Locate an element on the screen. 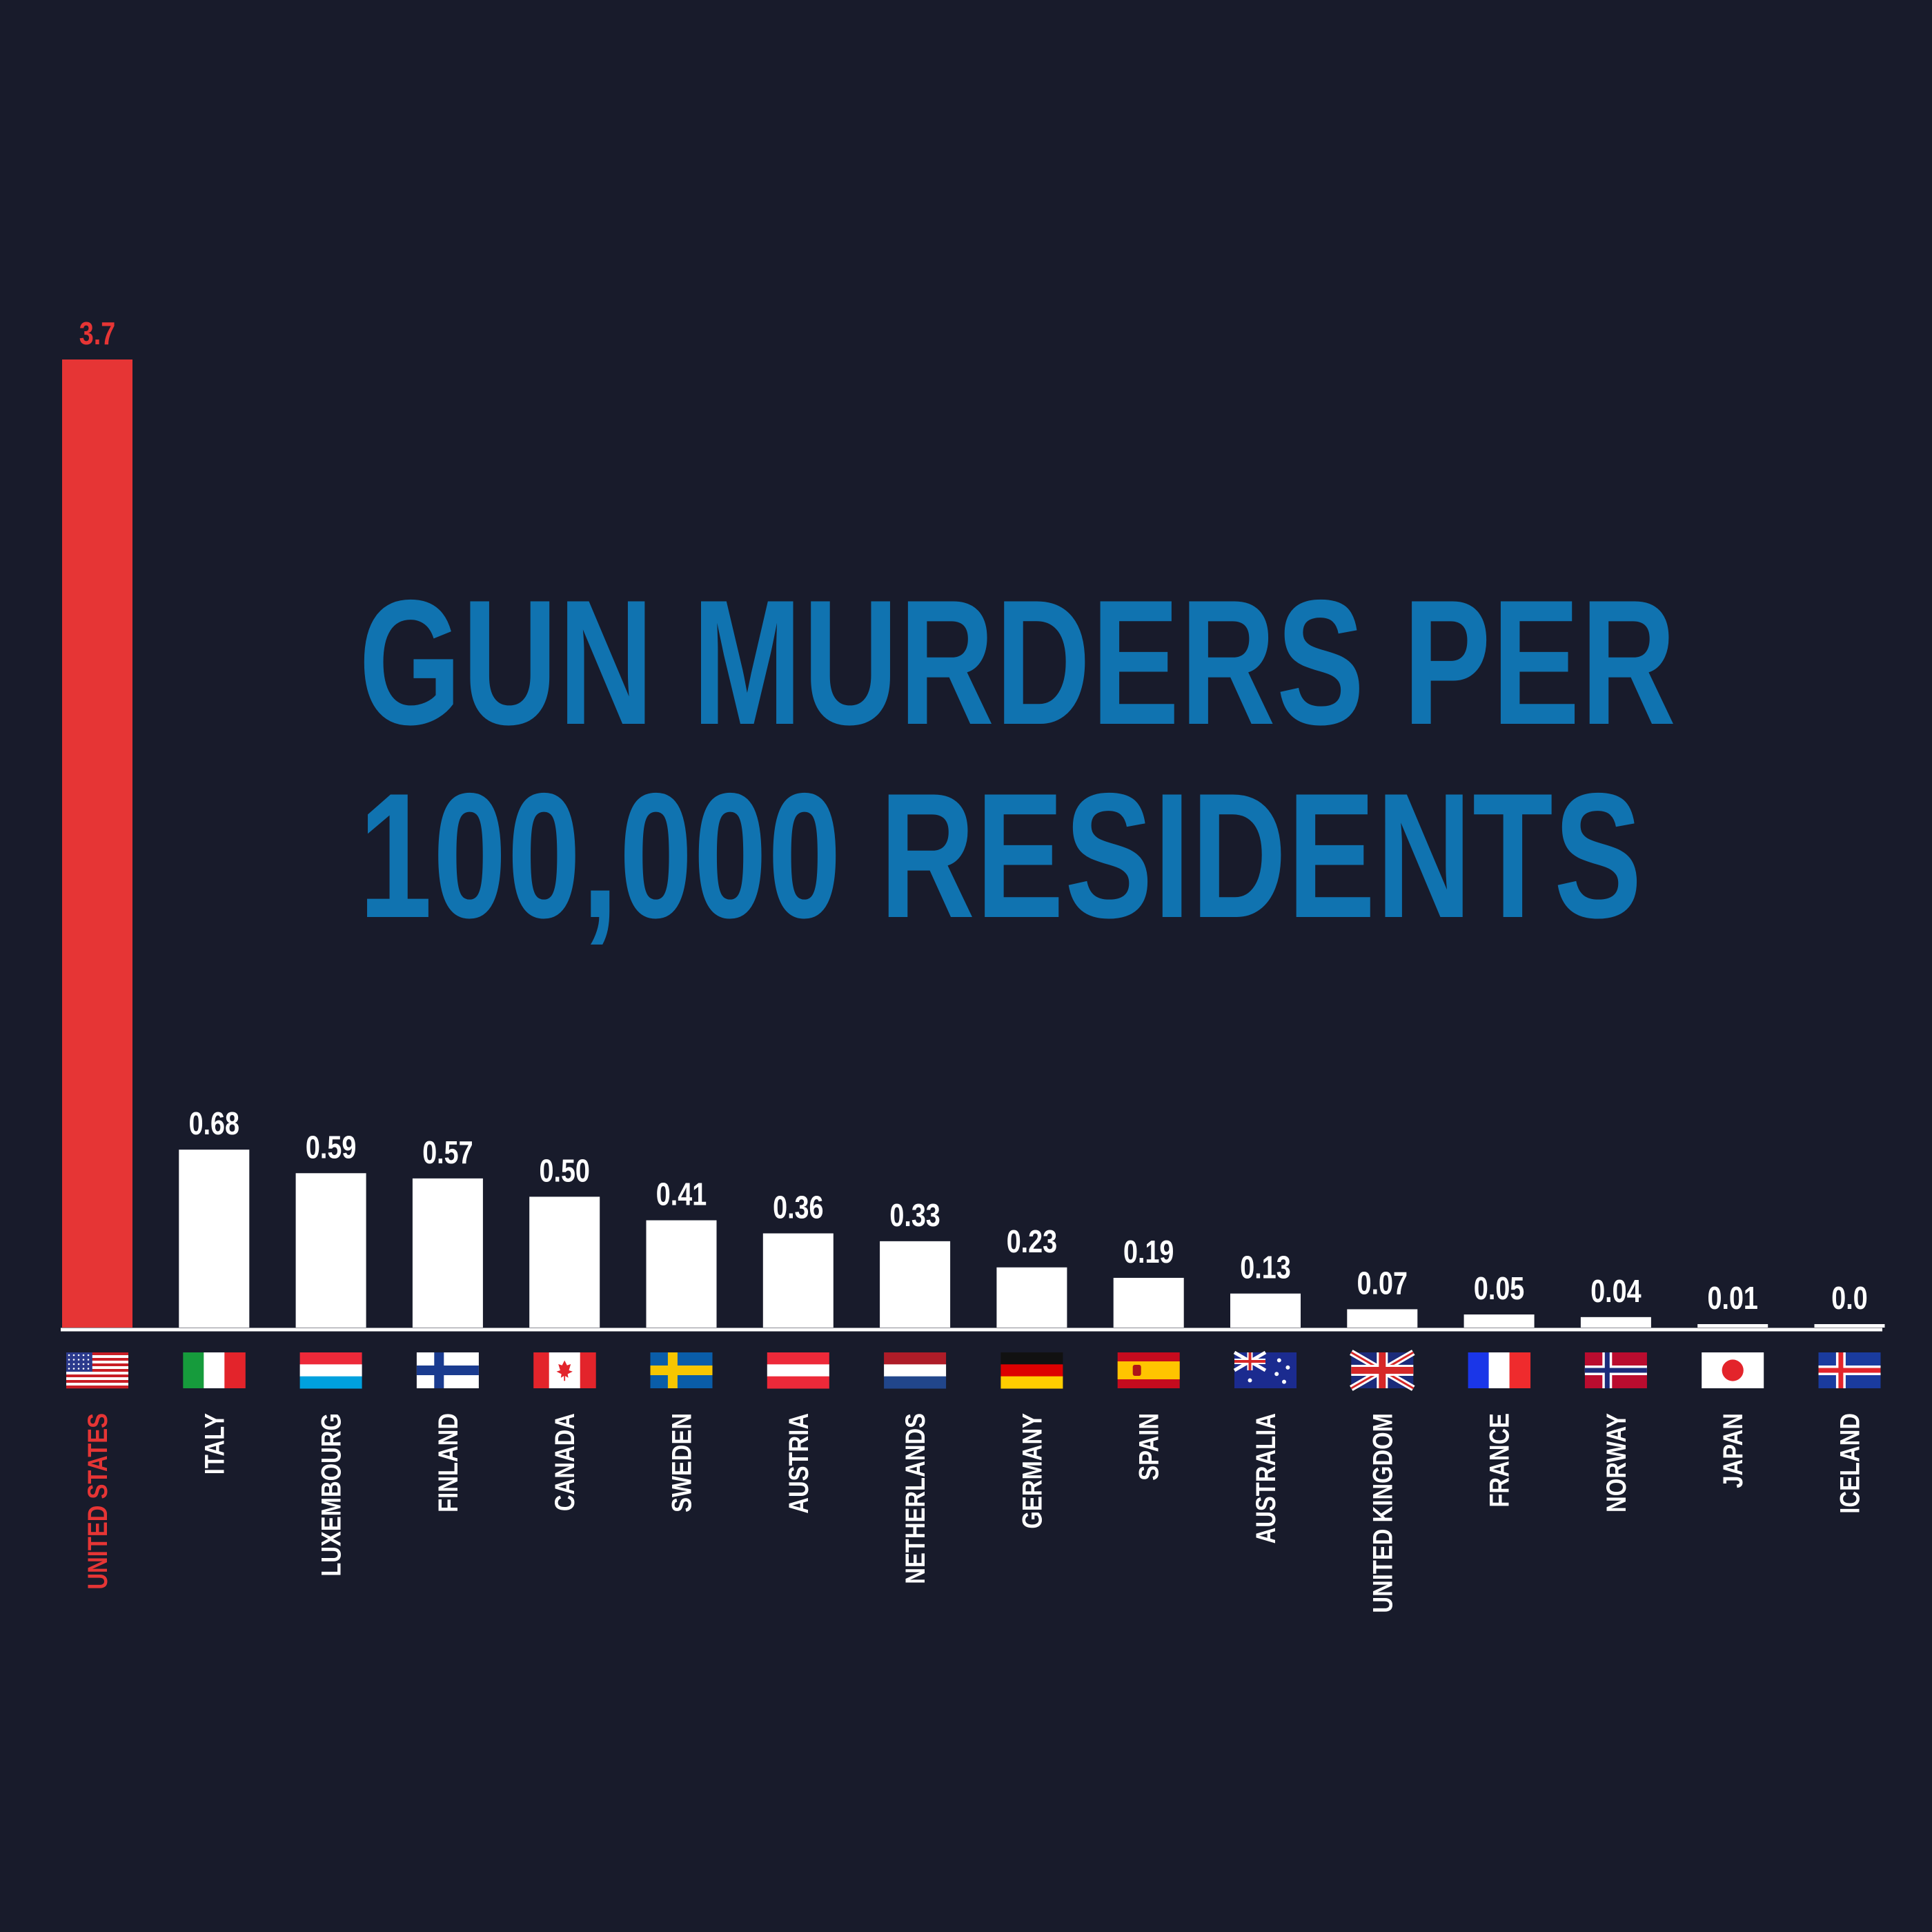 The image size is (1932, 1932). bar-sweden is located at coordinates (681, 1274).